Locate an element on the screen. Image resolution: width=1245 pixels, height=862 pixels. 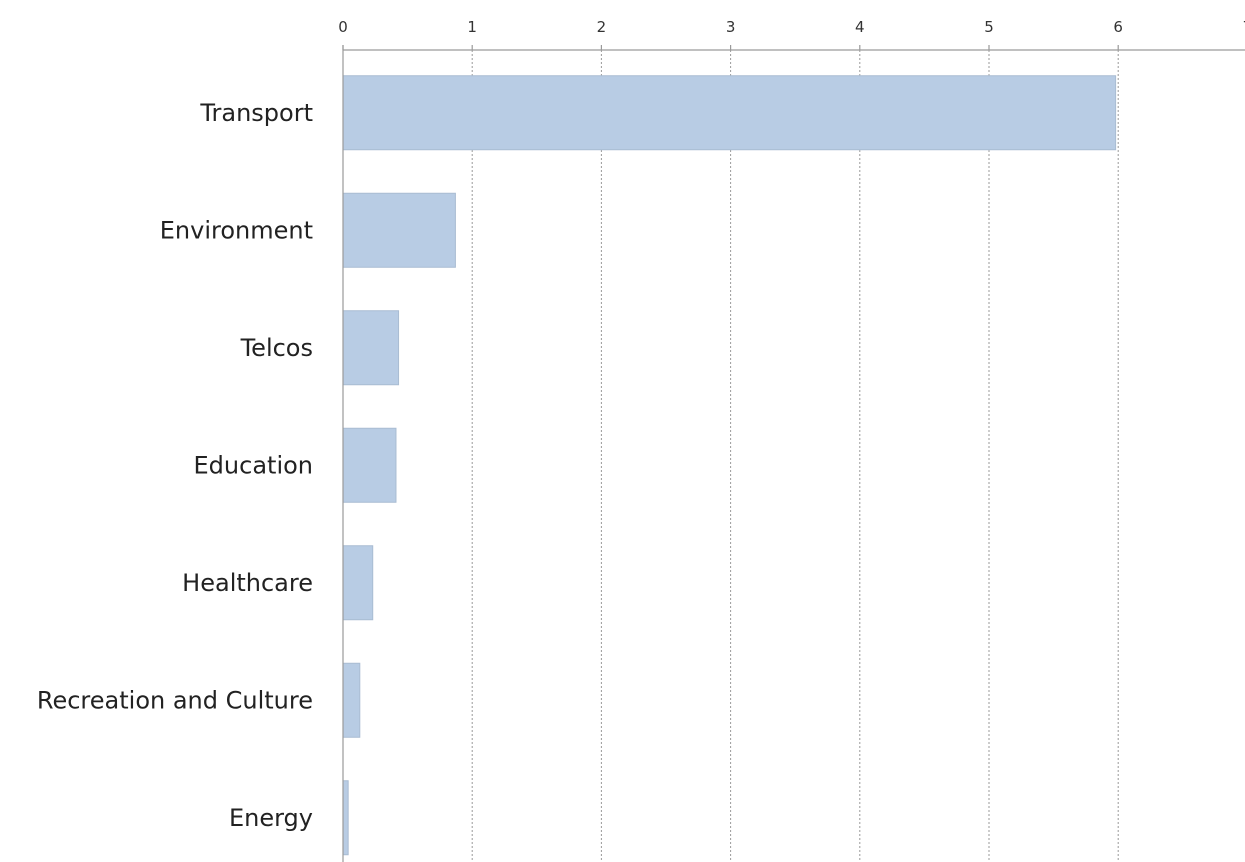
category-label: Energy is located at coordinates (271, 818).